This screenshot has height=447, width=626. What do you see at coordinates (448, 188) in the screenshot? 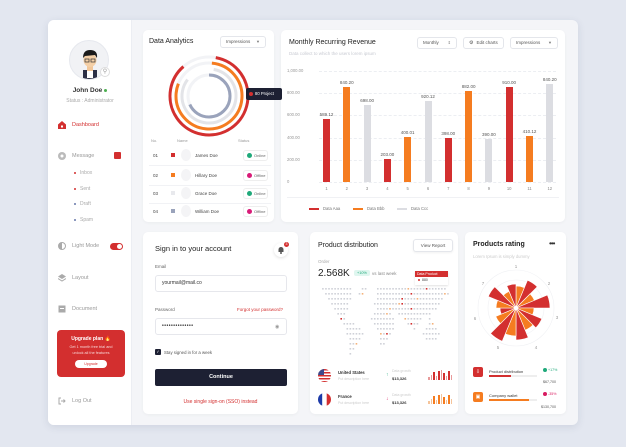
I see `x-tick: 7` at bounding box center [448, 188].